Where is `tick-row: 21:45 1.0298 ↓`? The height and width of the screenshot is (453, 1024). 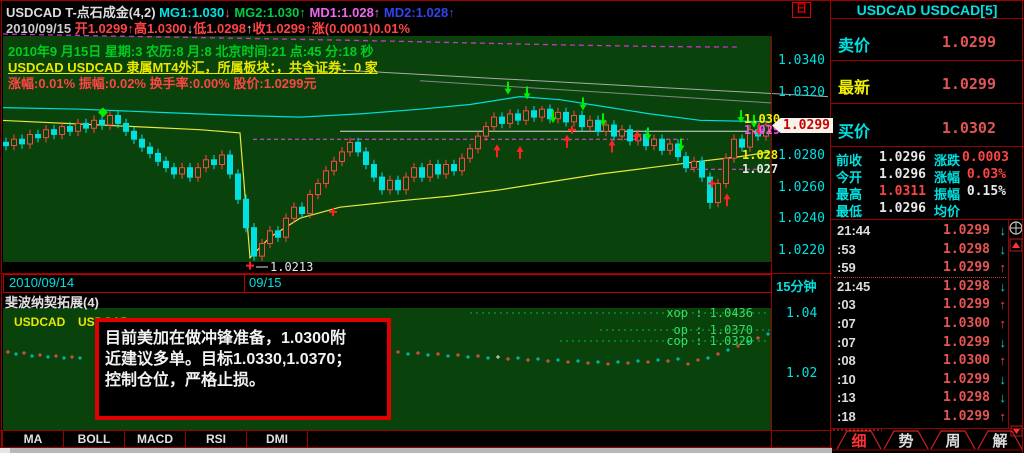
tick-row: 21:45 1.0298 ↓ is located at coordinates (920, 288).